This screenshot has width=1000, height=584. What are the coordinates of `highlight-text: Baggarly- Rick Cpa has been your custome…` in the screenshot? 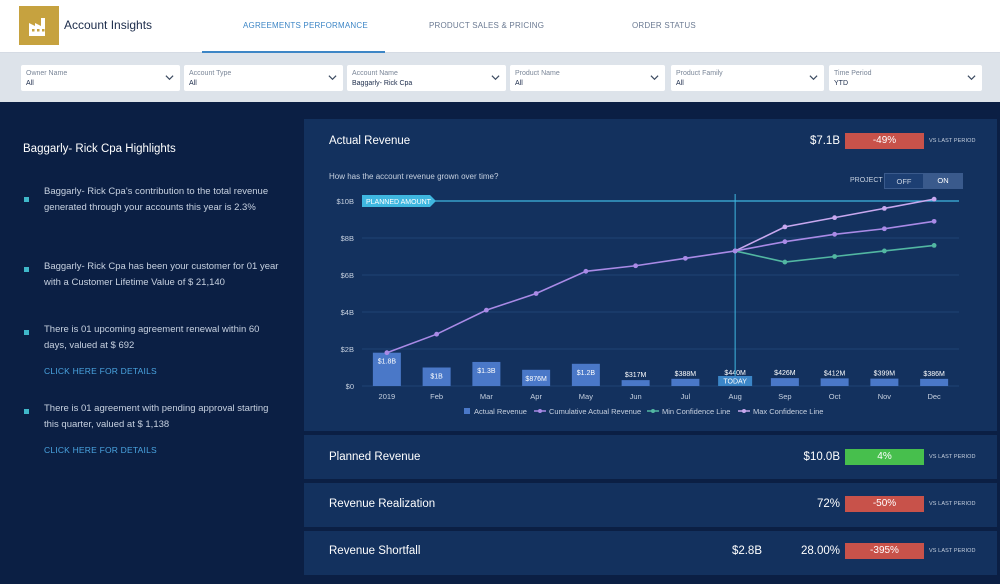 It's located at (161, 274).